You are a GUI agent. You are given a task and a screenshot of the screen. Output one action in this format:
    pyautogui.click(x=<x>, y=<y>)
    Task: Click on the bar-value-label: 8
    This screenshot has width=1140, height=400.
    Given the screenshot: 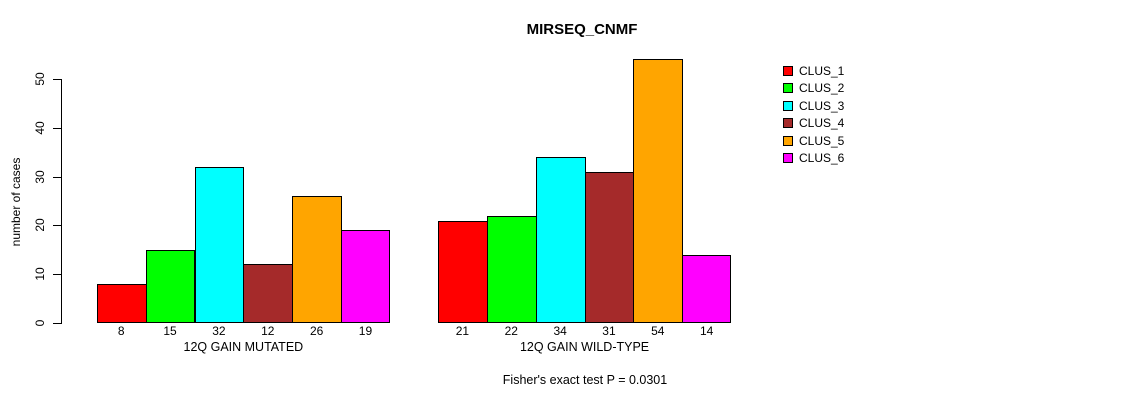 What is the action you would take?
    pyautogui.click(x=121, y=331)
    